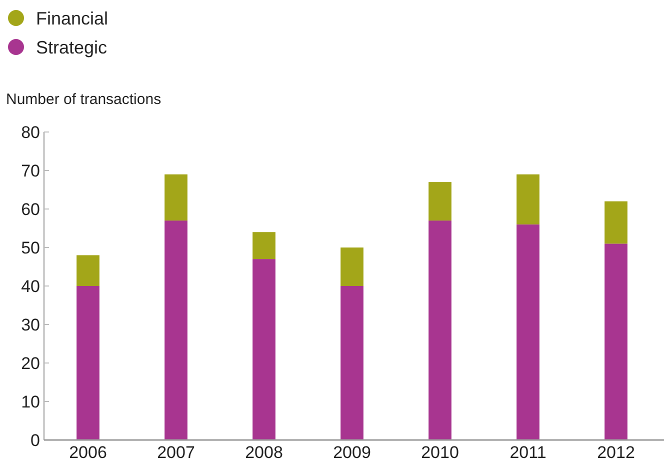  I want to click on y-axis-title: Number of transactions, so click(84, 99).